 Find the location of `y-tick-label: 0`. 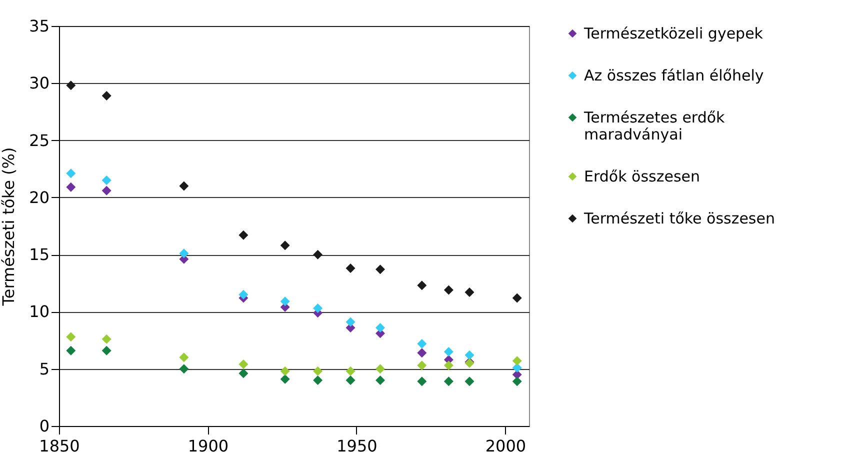

y-tick-label: 0 is located at coordinates (44, 426).